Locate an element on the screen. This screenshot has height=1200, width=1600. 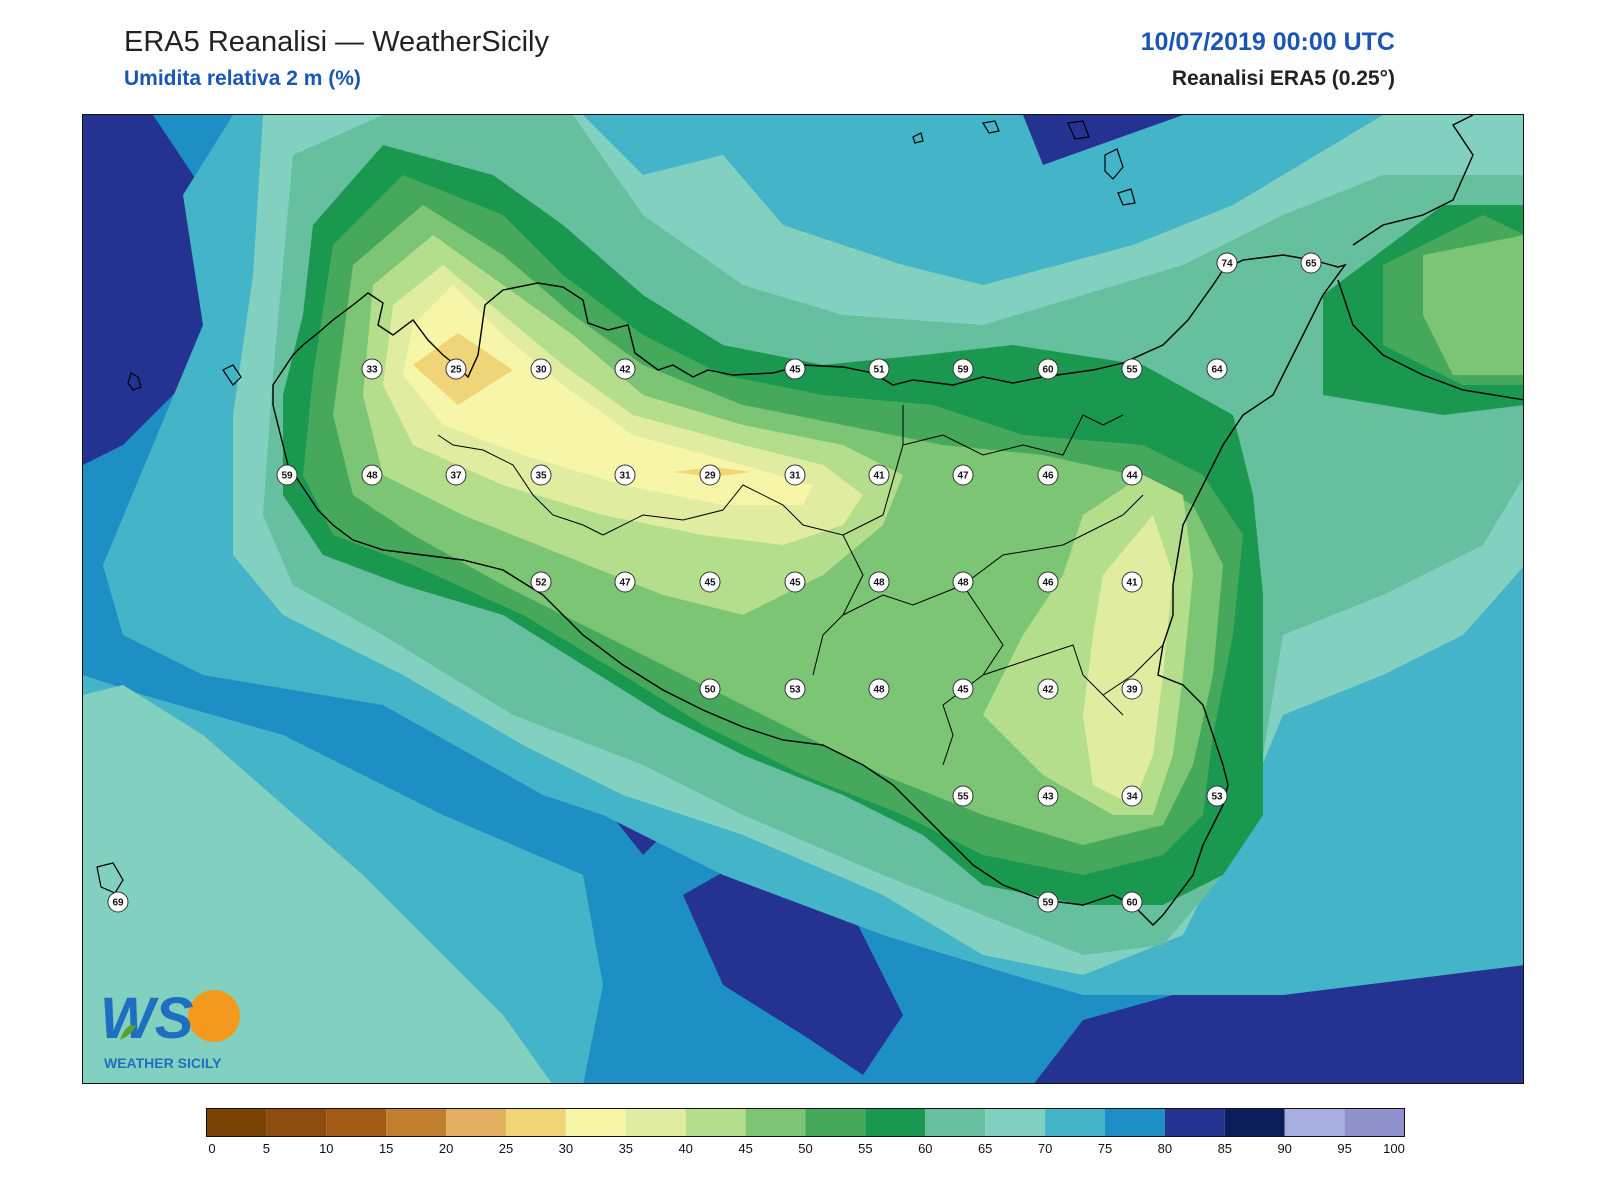
colorbar-tick-label: 5 is located at coordinates (266, 1148).